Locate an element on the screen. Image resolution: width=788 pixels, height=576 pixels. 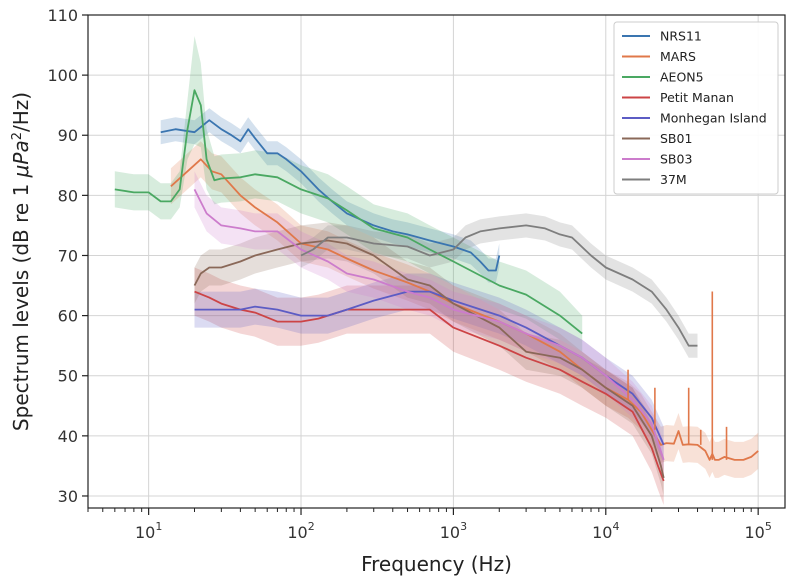
x-axis-label: Frequency (Hz) is located at coordinates (436, 564).